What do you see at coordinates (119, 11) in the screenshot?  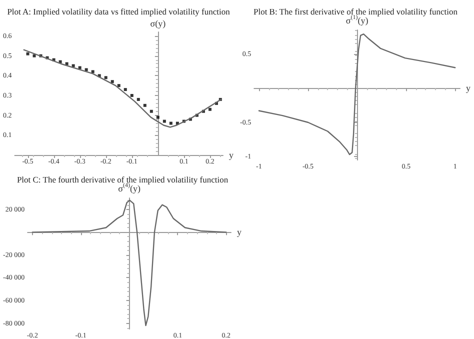 I see `chart-title: Plot A: Implied volatility data vs fitted implied volatility function` at bounding box center [119, 11].